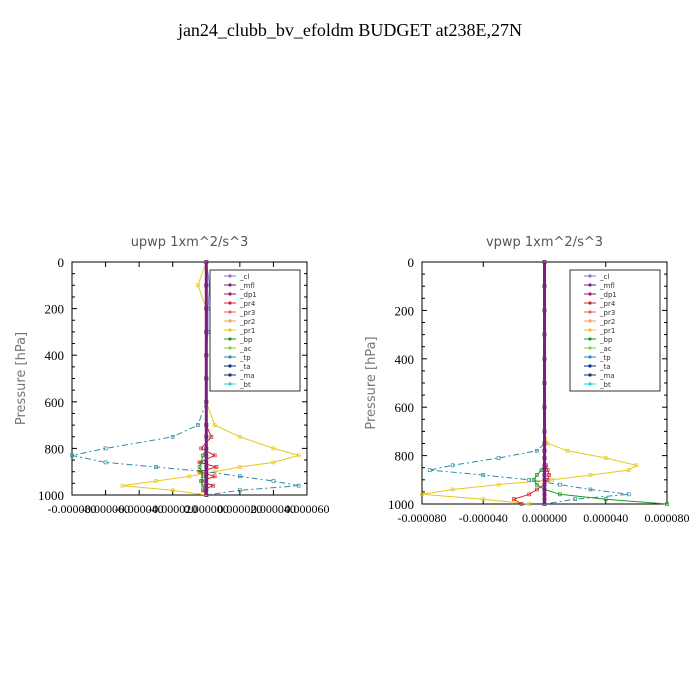 The height and width of the screenshot is (700, 700). Describe the element at coordinates (246, 340) in the screenshot. I see `legend-label: _bp` at that location.